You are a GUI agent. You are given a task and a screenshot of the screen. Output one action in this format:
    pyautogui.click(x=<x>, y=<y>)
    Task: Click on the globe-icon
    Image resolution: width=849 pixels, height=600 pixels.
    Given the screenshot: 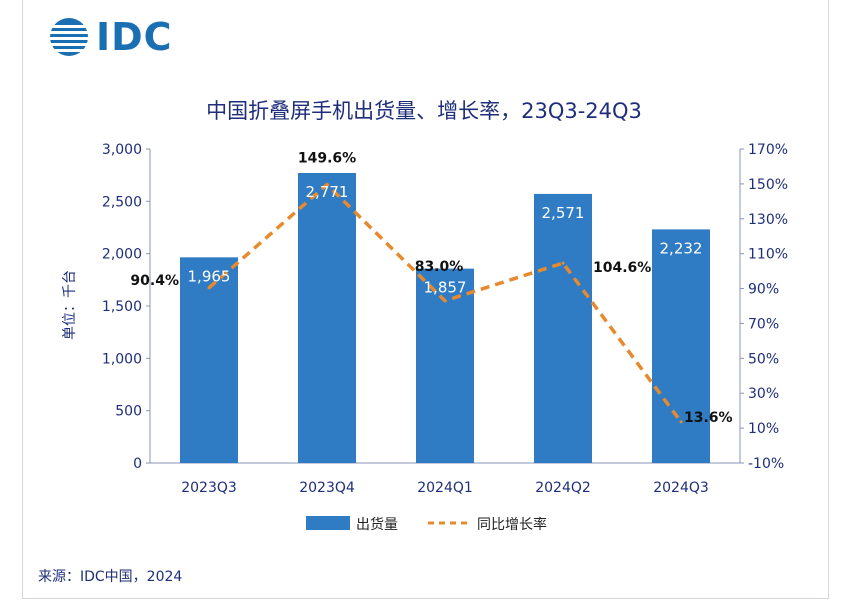 What is the action you would take?
    pyautogui.click(x=69, y=37)
    